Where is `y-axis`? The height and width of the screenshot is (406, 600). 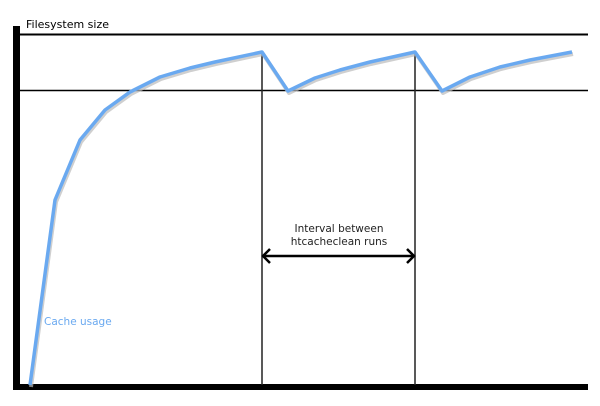
y-axis is located at coordinates (16, 208).